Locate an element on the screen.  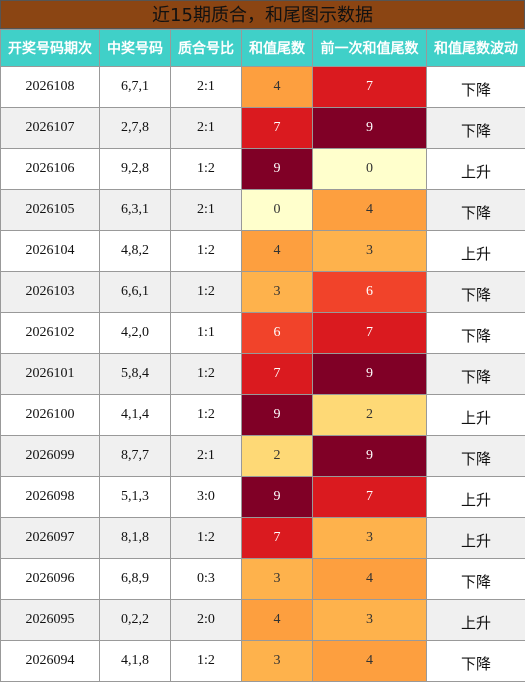
table-cell: 6,7,1 is located at coordinates (135, 87).